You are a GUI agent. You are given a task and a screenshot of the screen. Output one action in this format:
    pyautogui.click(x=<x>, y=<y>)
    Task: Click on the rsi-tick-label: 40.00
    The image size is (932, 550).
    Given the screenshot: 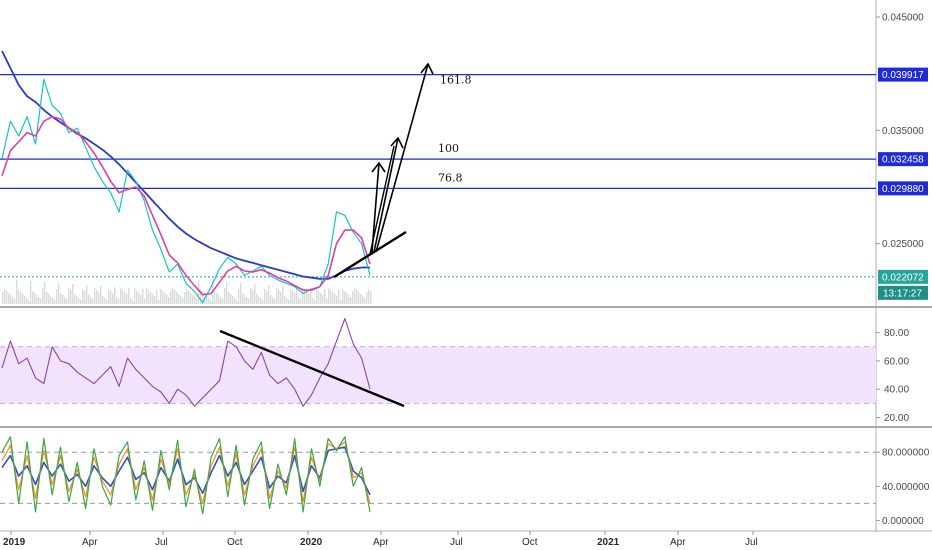 What is the action you would take?
    pyautogui.click(x=896, y=390)
    